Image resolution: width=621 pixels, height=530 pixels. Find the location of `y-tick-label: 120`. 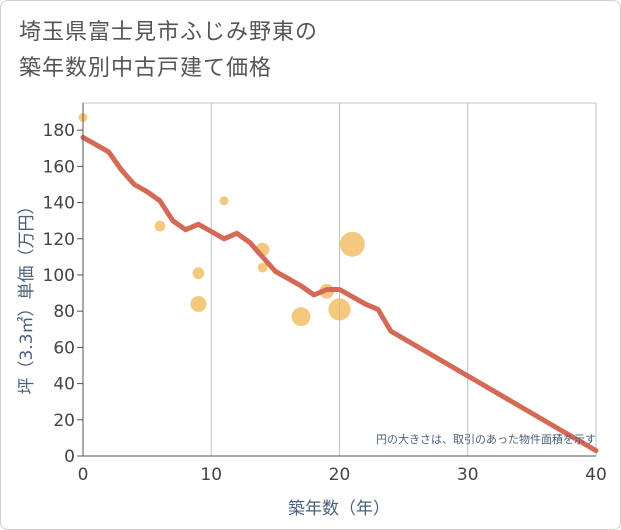

y-tick-label: 120 is located at coordinates (59, 240).